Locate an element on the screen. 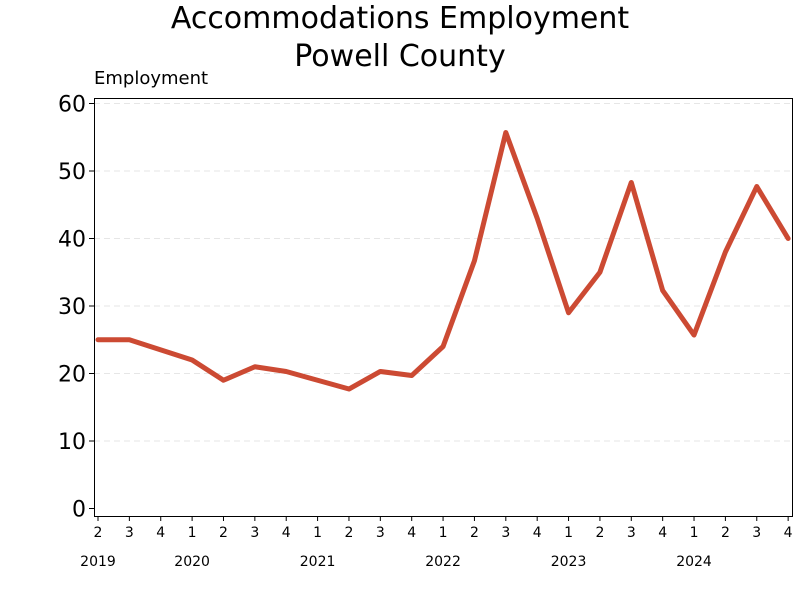 This screenshot has width=800, height=600. chart-title-line-1: Accommodations Employment is located at coordinates (400, 18).